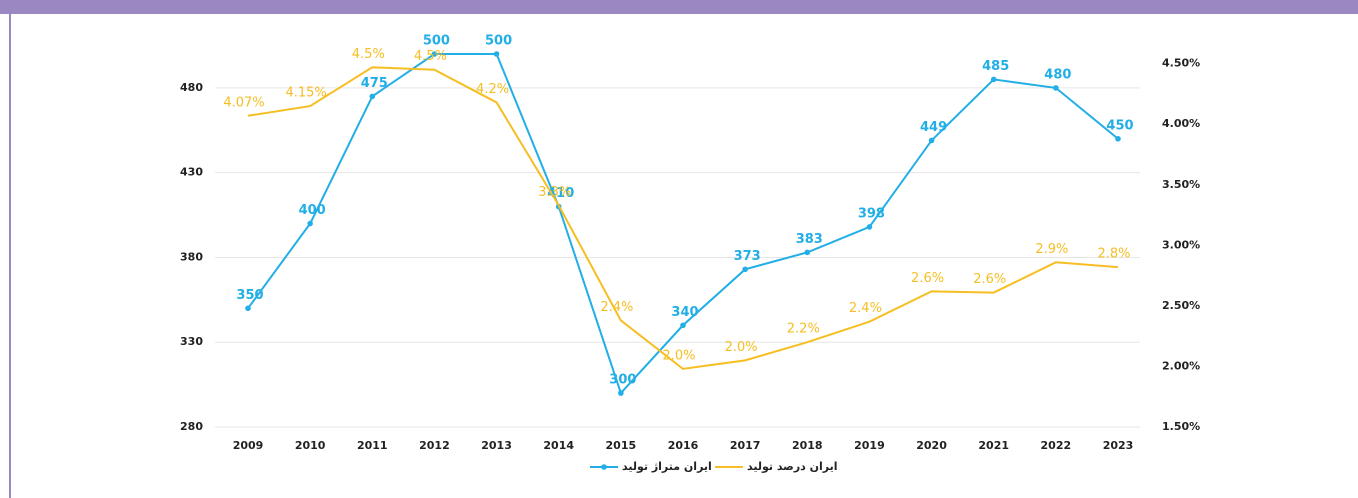 This screenshot has width=1358, height=498. Describe the element at coordinates (191, 341) in the screenshot. I see `y-tick-label: 330` at that location.